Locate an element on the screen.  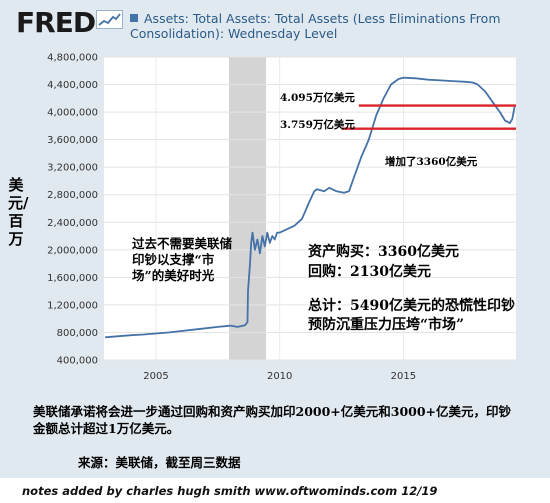
y-tick-label: 400,000 is located at coordinates (77, 361).